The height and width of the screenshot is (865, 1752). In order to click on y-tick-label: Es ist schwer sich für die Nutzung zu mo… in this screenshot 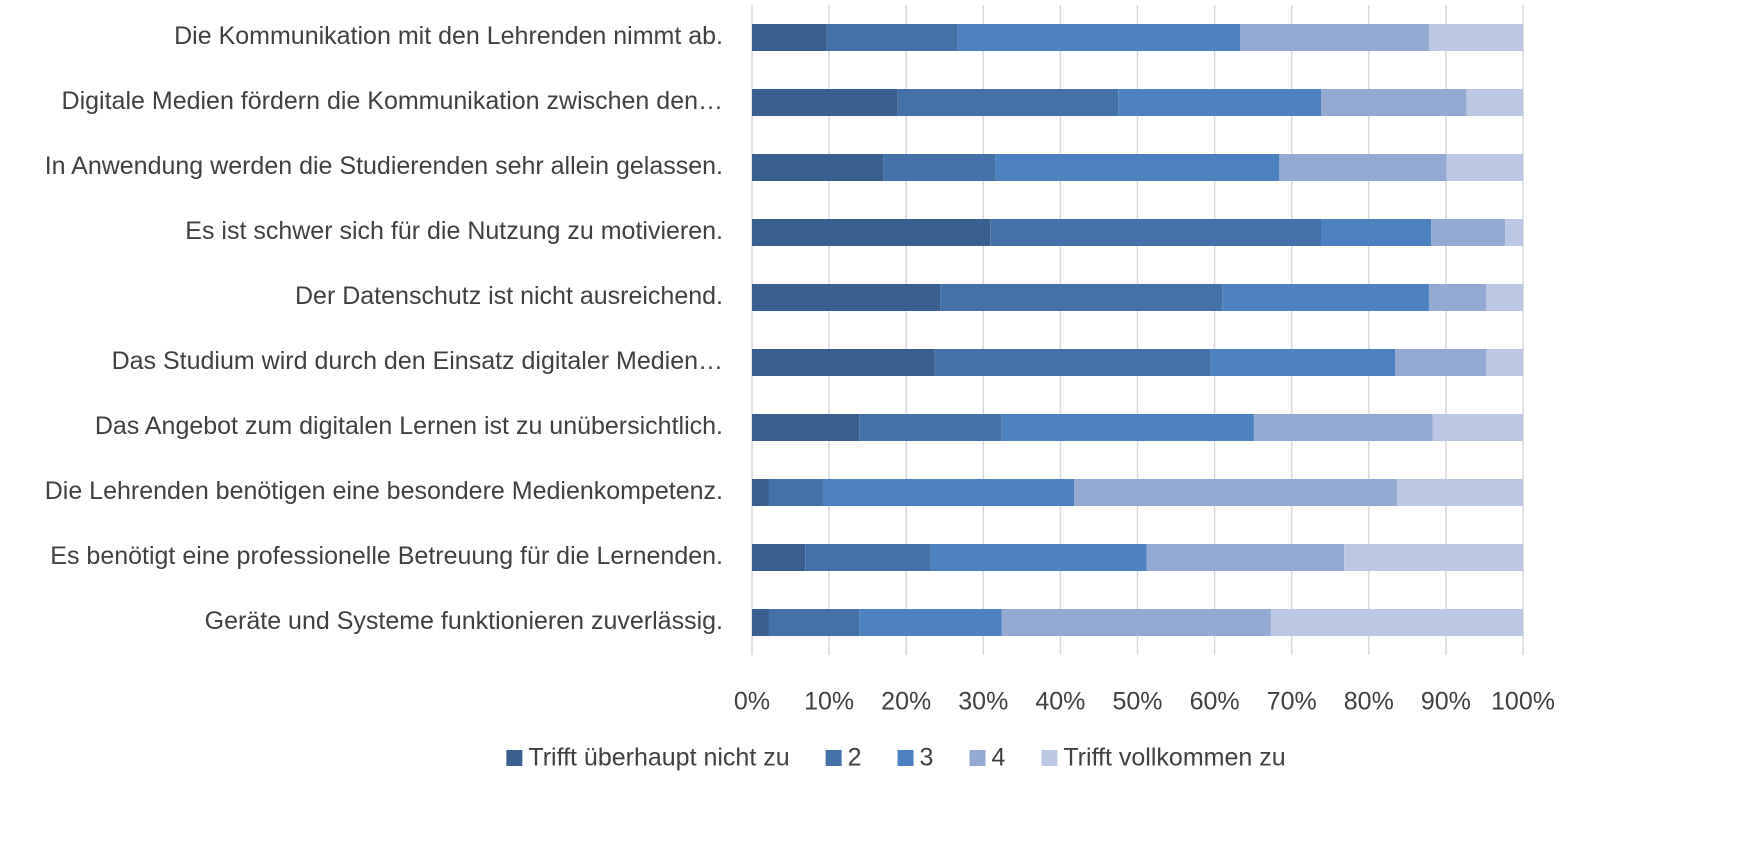, I will do `click(454, 231)`.